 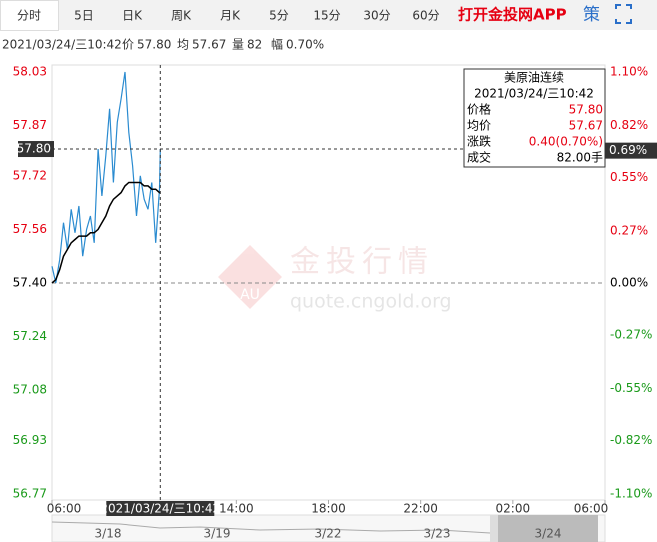 I want to click on y2-tick-label: 1.10%, so click(x=629, y=72).